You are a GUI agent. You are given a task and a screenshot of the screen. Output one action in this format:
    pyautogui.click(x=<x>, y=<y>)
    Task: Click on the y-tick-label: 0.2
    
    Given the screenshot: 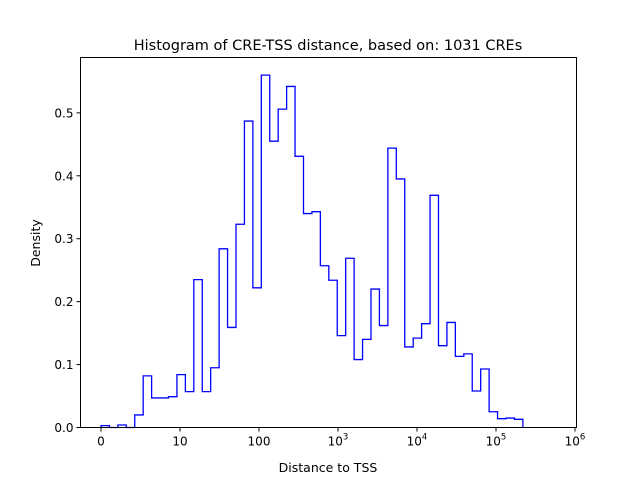 What is the action you would take?
    pyautogui.click(x=63, y=302)
    